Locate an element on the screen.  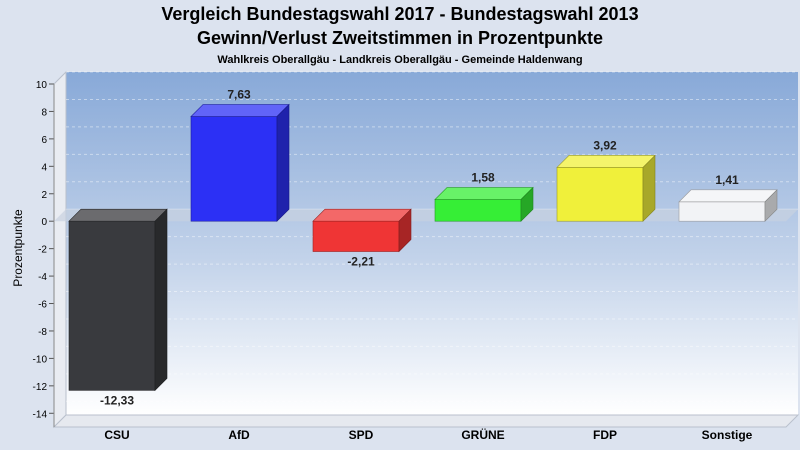
x-tick-label: SPD is located at coordinates (361, 435).